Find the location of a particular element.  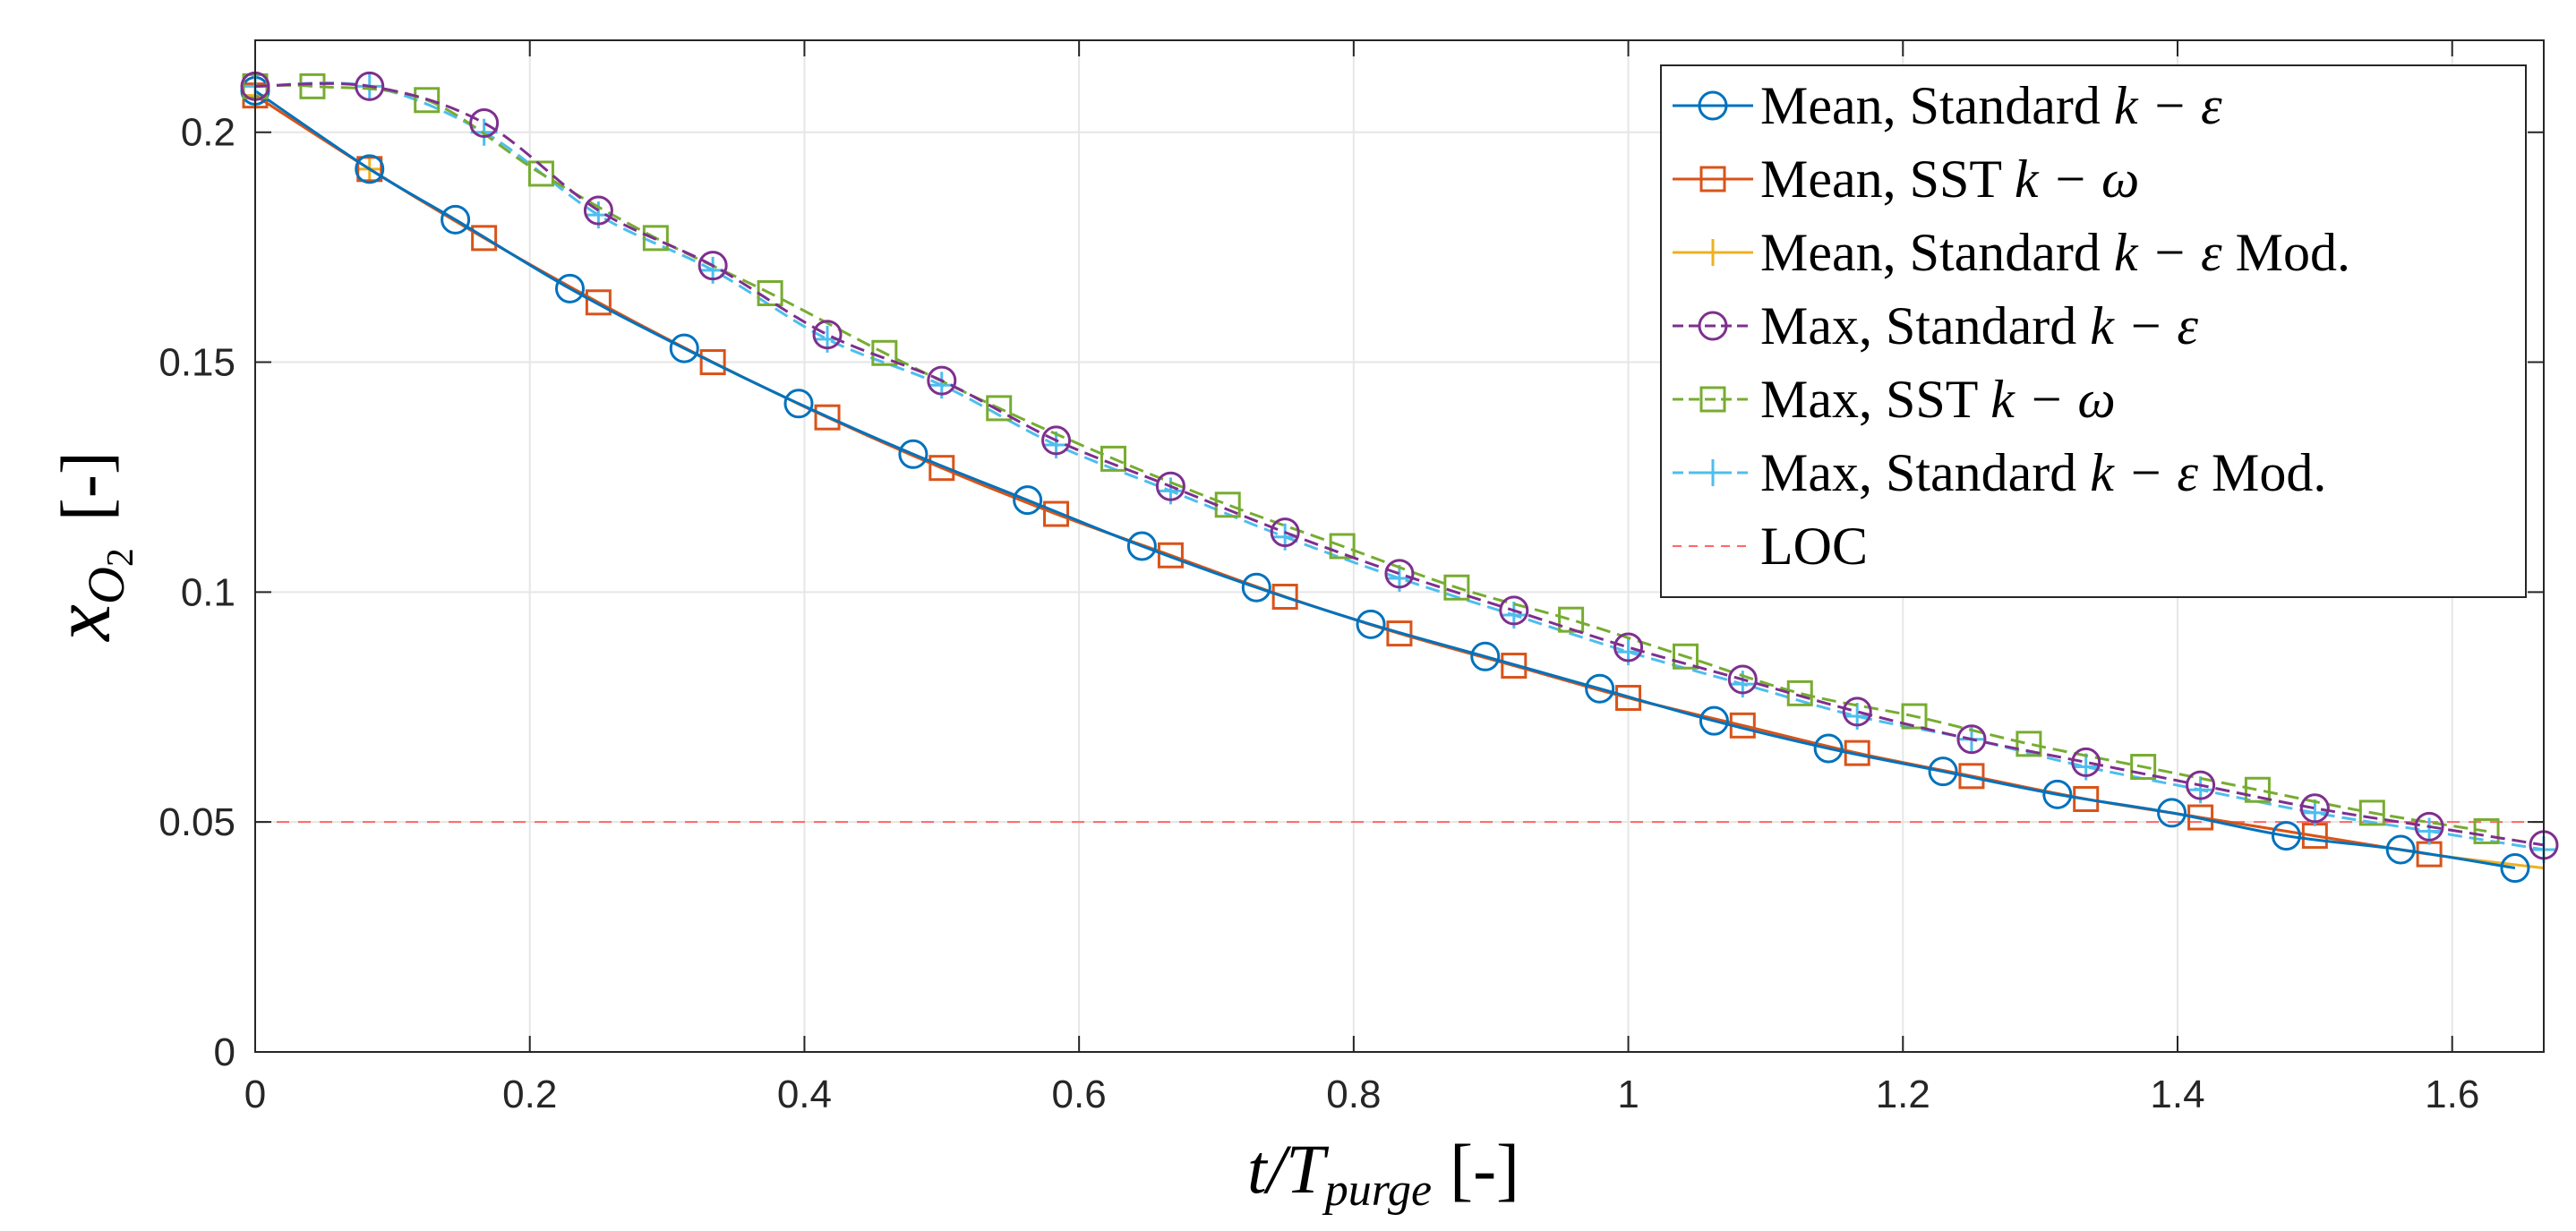

x-tick-label: 0.4 is located at coordinates (804, 1094).